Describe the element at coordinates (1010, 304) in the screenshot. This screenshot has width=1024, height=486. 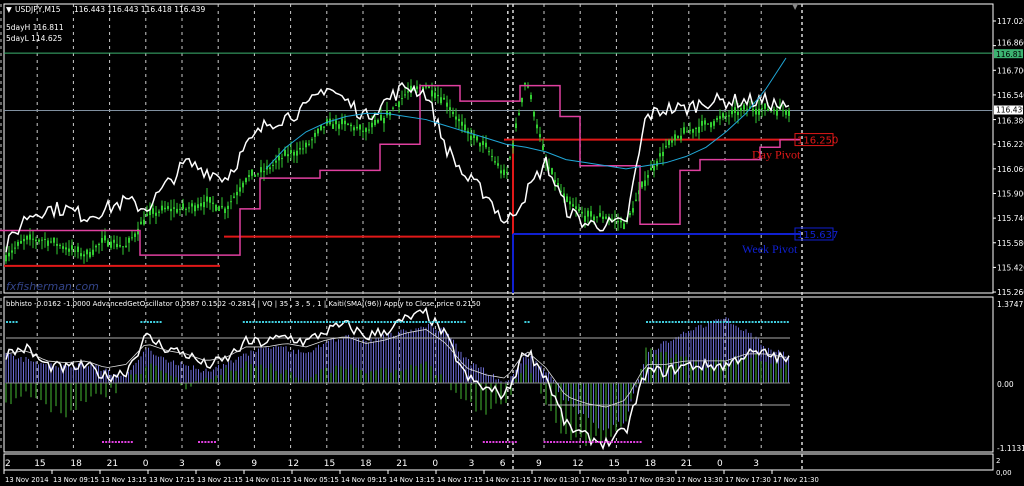
I see `oscillator-tick-label: 1.3747` at that location.